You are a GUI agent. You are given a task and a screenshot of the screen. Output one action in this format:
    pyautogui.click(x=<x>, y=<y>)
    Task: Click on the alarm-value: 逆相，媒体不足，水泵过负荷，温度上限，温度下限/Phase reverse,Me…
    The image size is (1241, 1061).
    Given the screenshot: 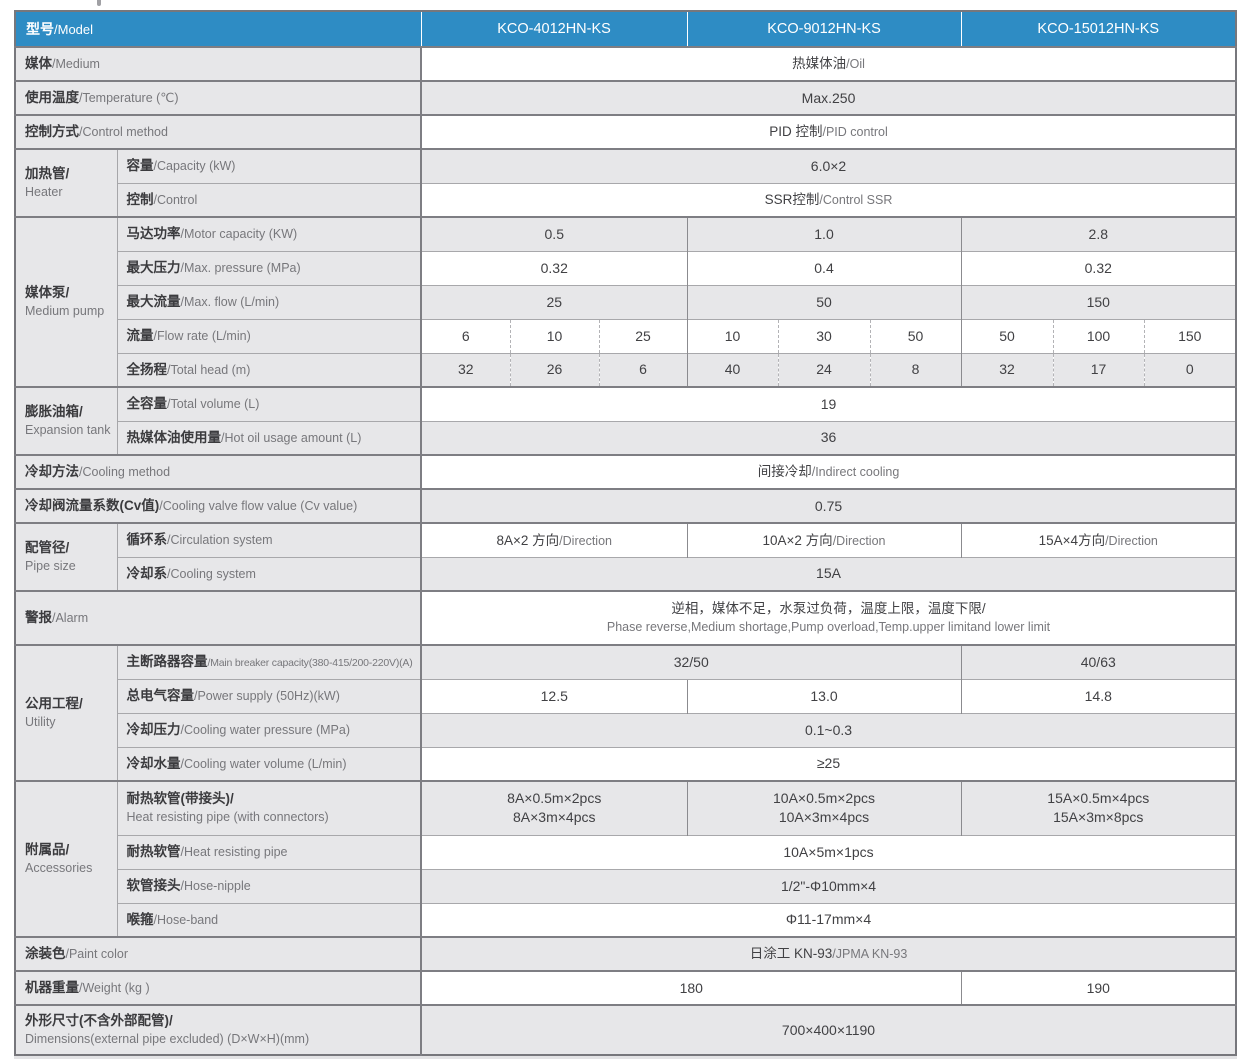 What is the action you would take?
    pyautogui.click(x=829, y=617)
    